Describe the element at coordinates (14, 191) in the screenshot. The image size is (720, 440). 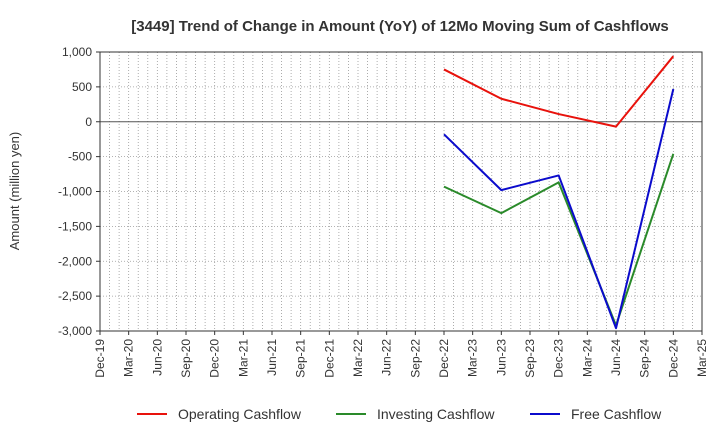
I see `y-axis-label: Amount (million yen)` at that location.